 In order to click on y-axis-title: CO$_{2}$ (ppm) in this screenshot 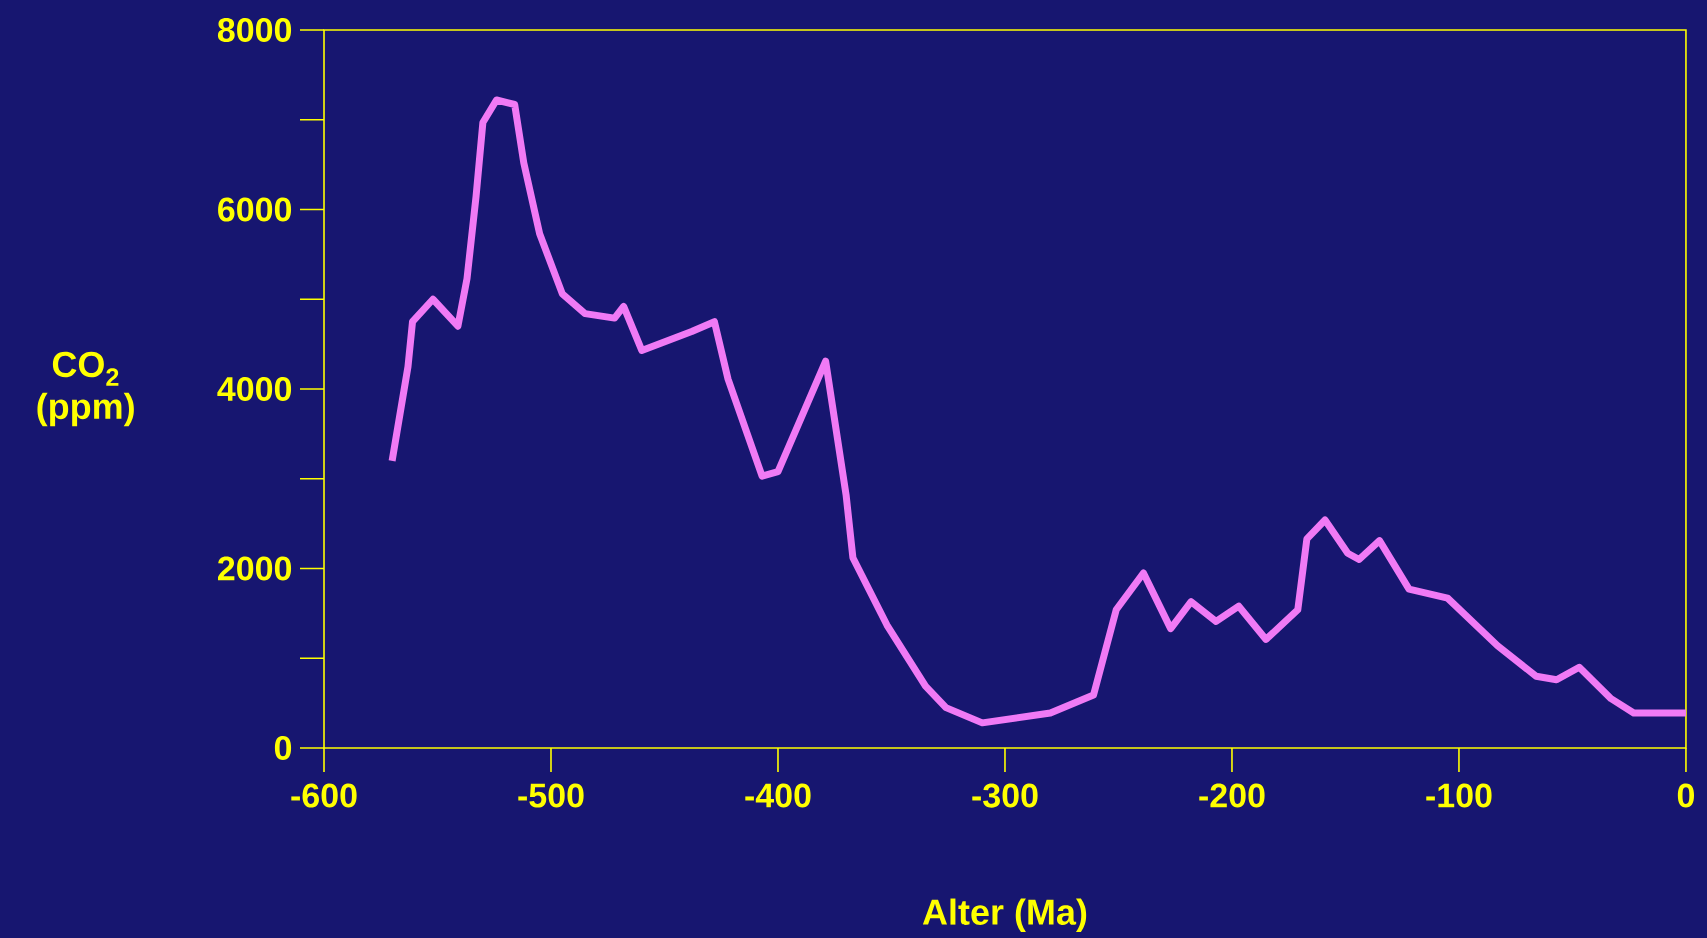, I will do `click(85, 389)`.